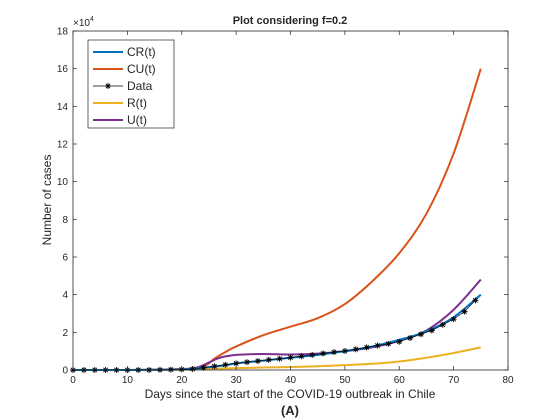 The width and height of the screenshot is (560, 420). What do you see at coordinates (290, 410) in the screenshot?
I see `panel-label: (A)` at bounding box center [290, 410].